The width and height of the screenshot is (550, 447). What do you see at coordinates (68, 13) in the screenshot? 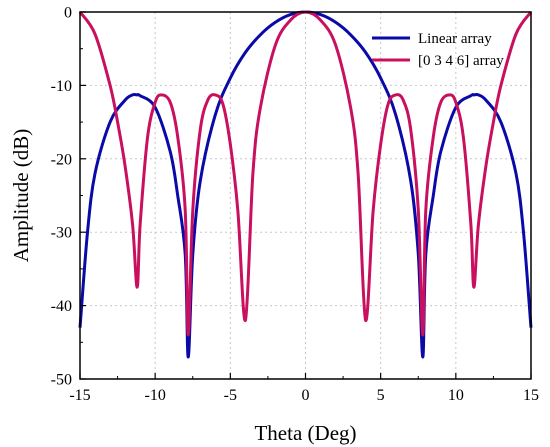
I see `y-tick-label: 0` at bounding box center [68, 13].